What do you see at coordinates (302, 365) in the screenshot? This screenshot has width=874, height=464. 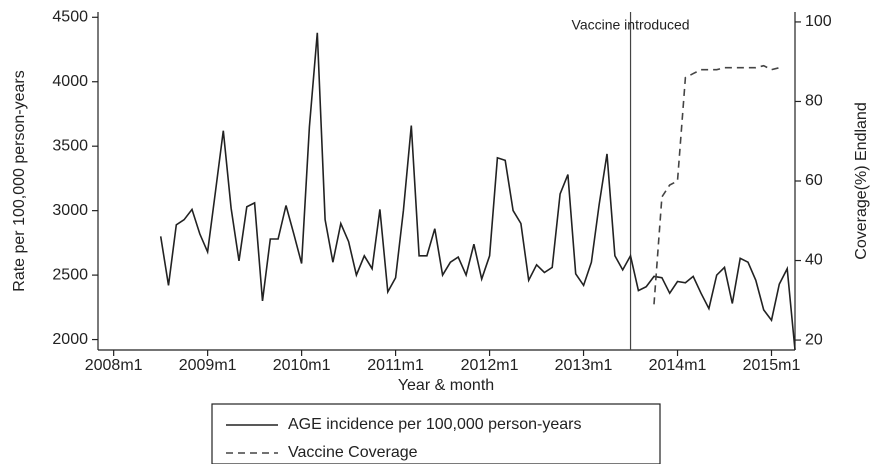 I see `x-tick-label: 2010m1` at bounding box center [302, 365].